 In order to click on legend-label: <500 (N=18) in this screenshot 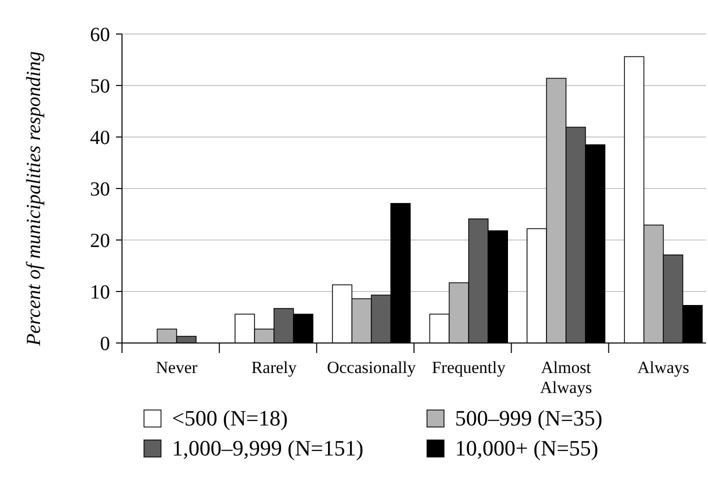, I will do `click(230, 418)`.